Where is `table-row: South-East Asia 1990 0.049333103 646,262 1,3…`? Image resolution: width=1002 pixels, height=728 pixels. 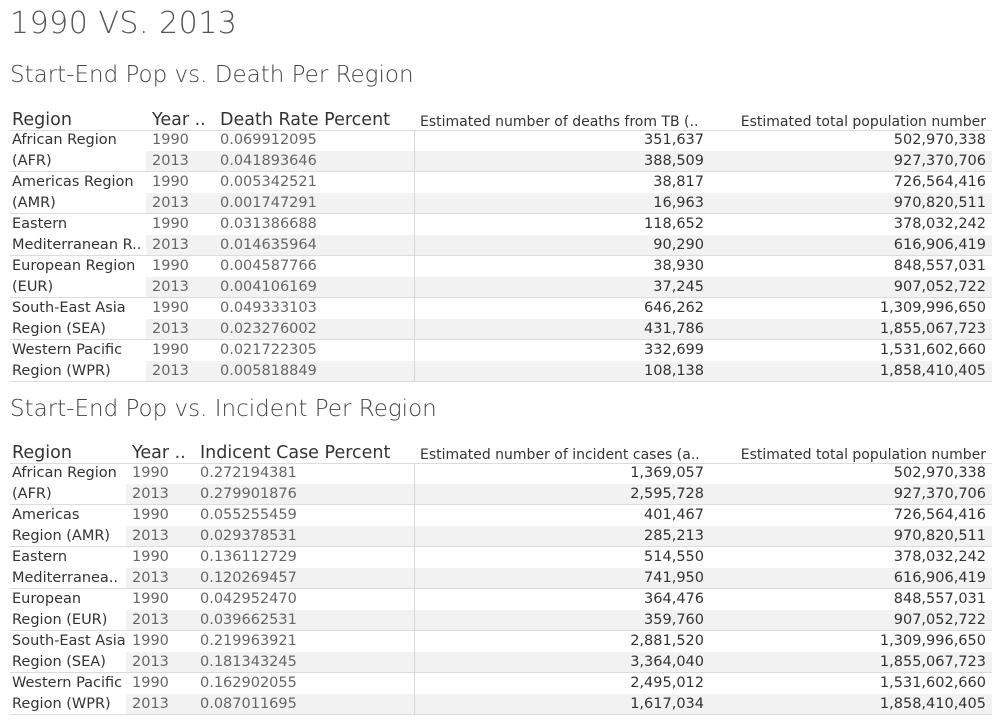
table-row: South-East Asia 1990 0.049333103 646,262 1,3… is located at coordinates (501, 308).